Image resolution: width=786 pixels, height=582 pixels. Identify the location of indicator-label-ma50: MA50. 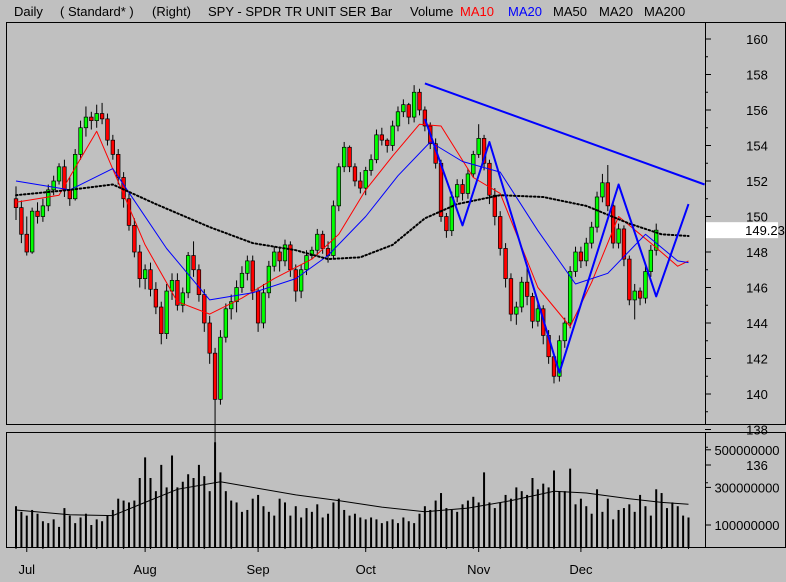
(570, 11).